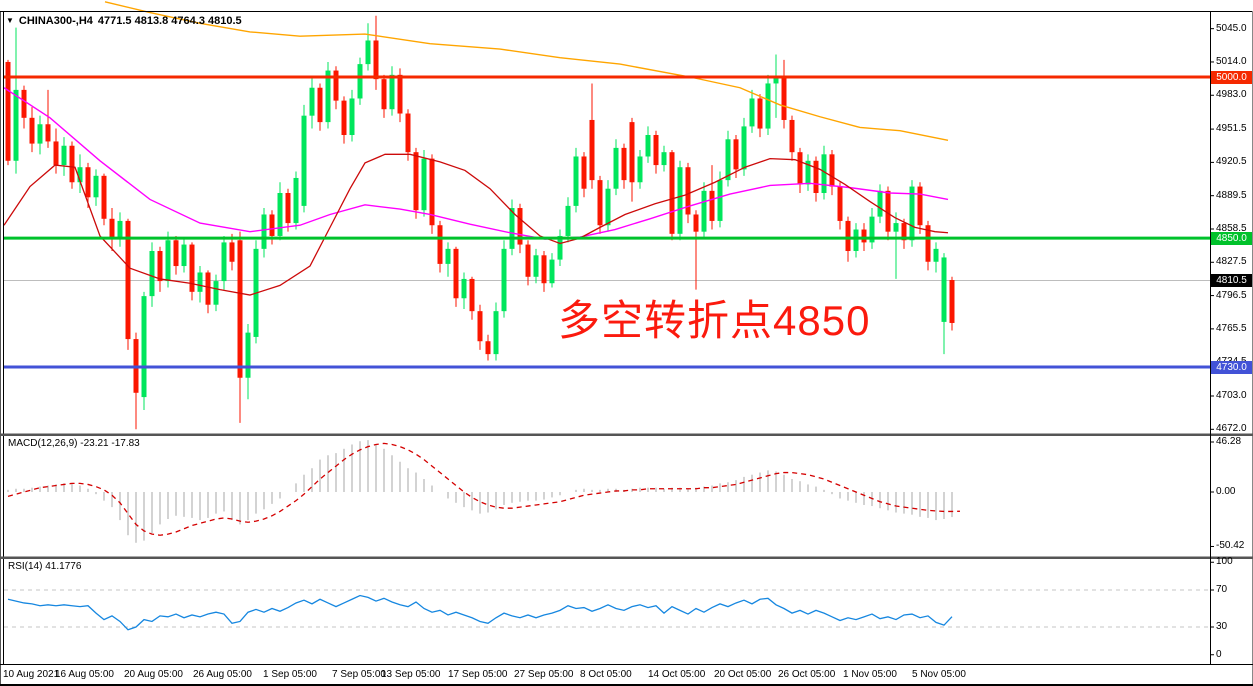  What do you see at coordinates (1212, 342) in the screenshot?
I see `axis-ticks` at bounding box center [1212, 342].